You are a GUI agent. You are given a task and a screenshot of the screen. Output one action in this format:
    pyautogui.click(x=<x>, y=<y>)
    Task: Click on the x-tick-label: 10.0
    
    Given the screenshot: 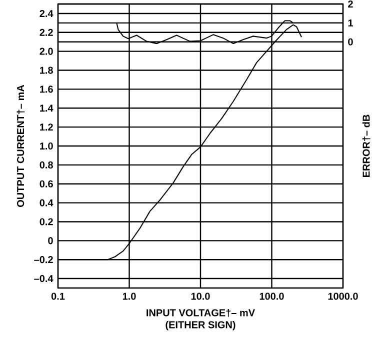 What is the action you would take?
    pyautogui.click(x=200, y=296)
    